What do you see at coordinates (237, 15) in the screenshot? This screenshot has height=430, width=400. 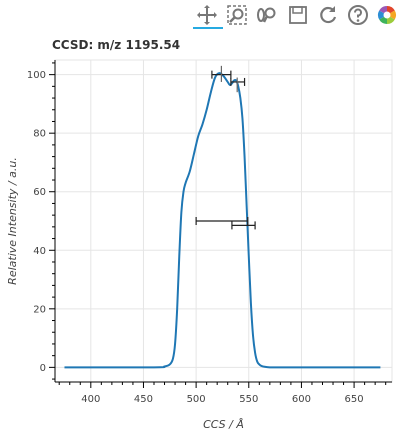 I see `box-zoom-icon` at bounding box center [237, 15].